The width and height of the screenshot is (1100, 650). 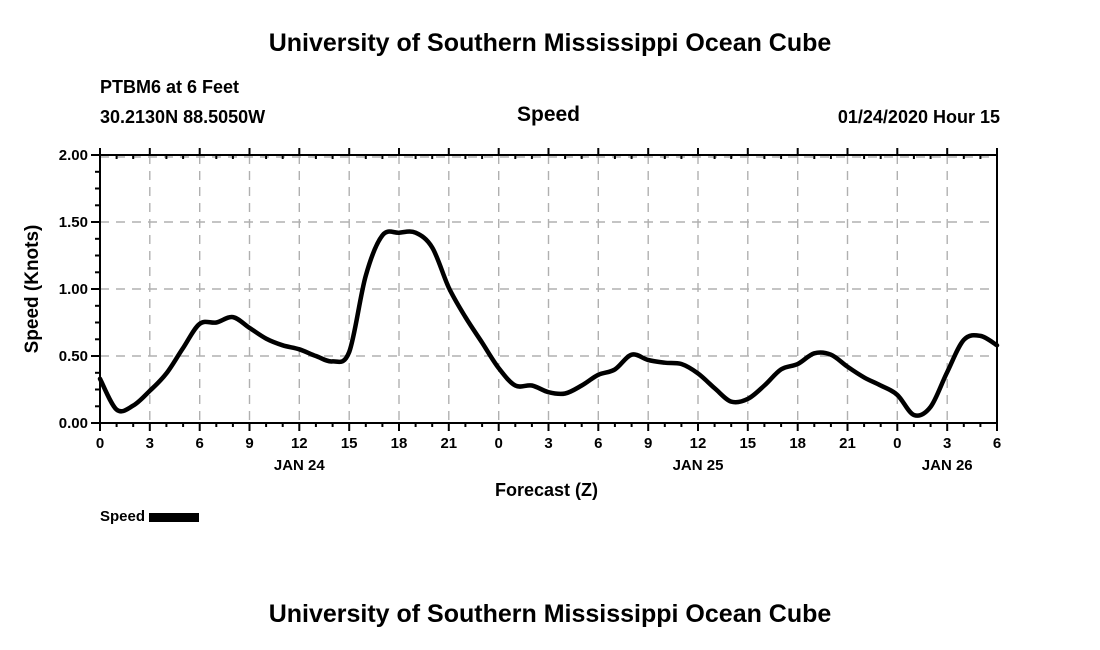 What do you see at coordinates (300, 465) in the screenshot?
I see `day-label: JAN 24` at bounding box center [300, 465].